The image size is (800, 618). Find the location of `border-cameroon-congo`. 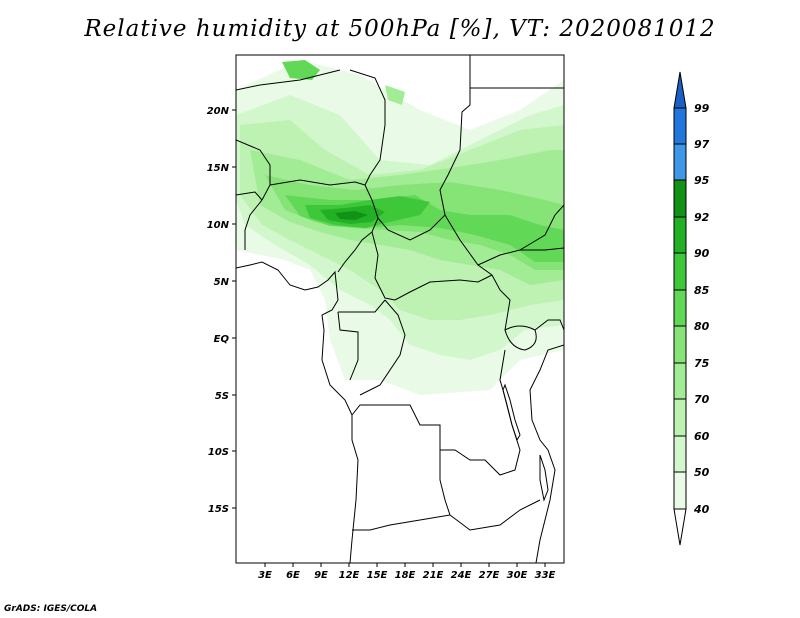

border-cameroon-congo is located at coordinates (362, 306).